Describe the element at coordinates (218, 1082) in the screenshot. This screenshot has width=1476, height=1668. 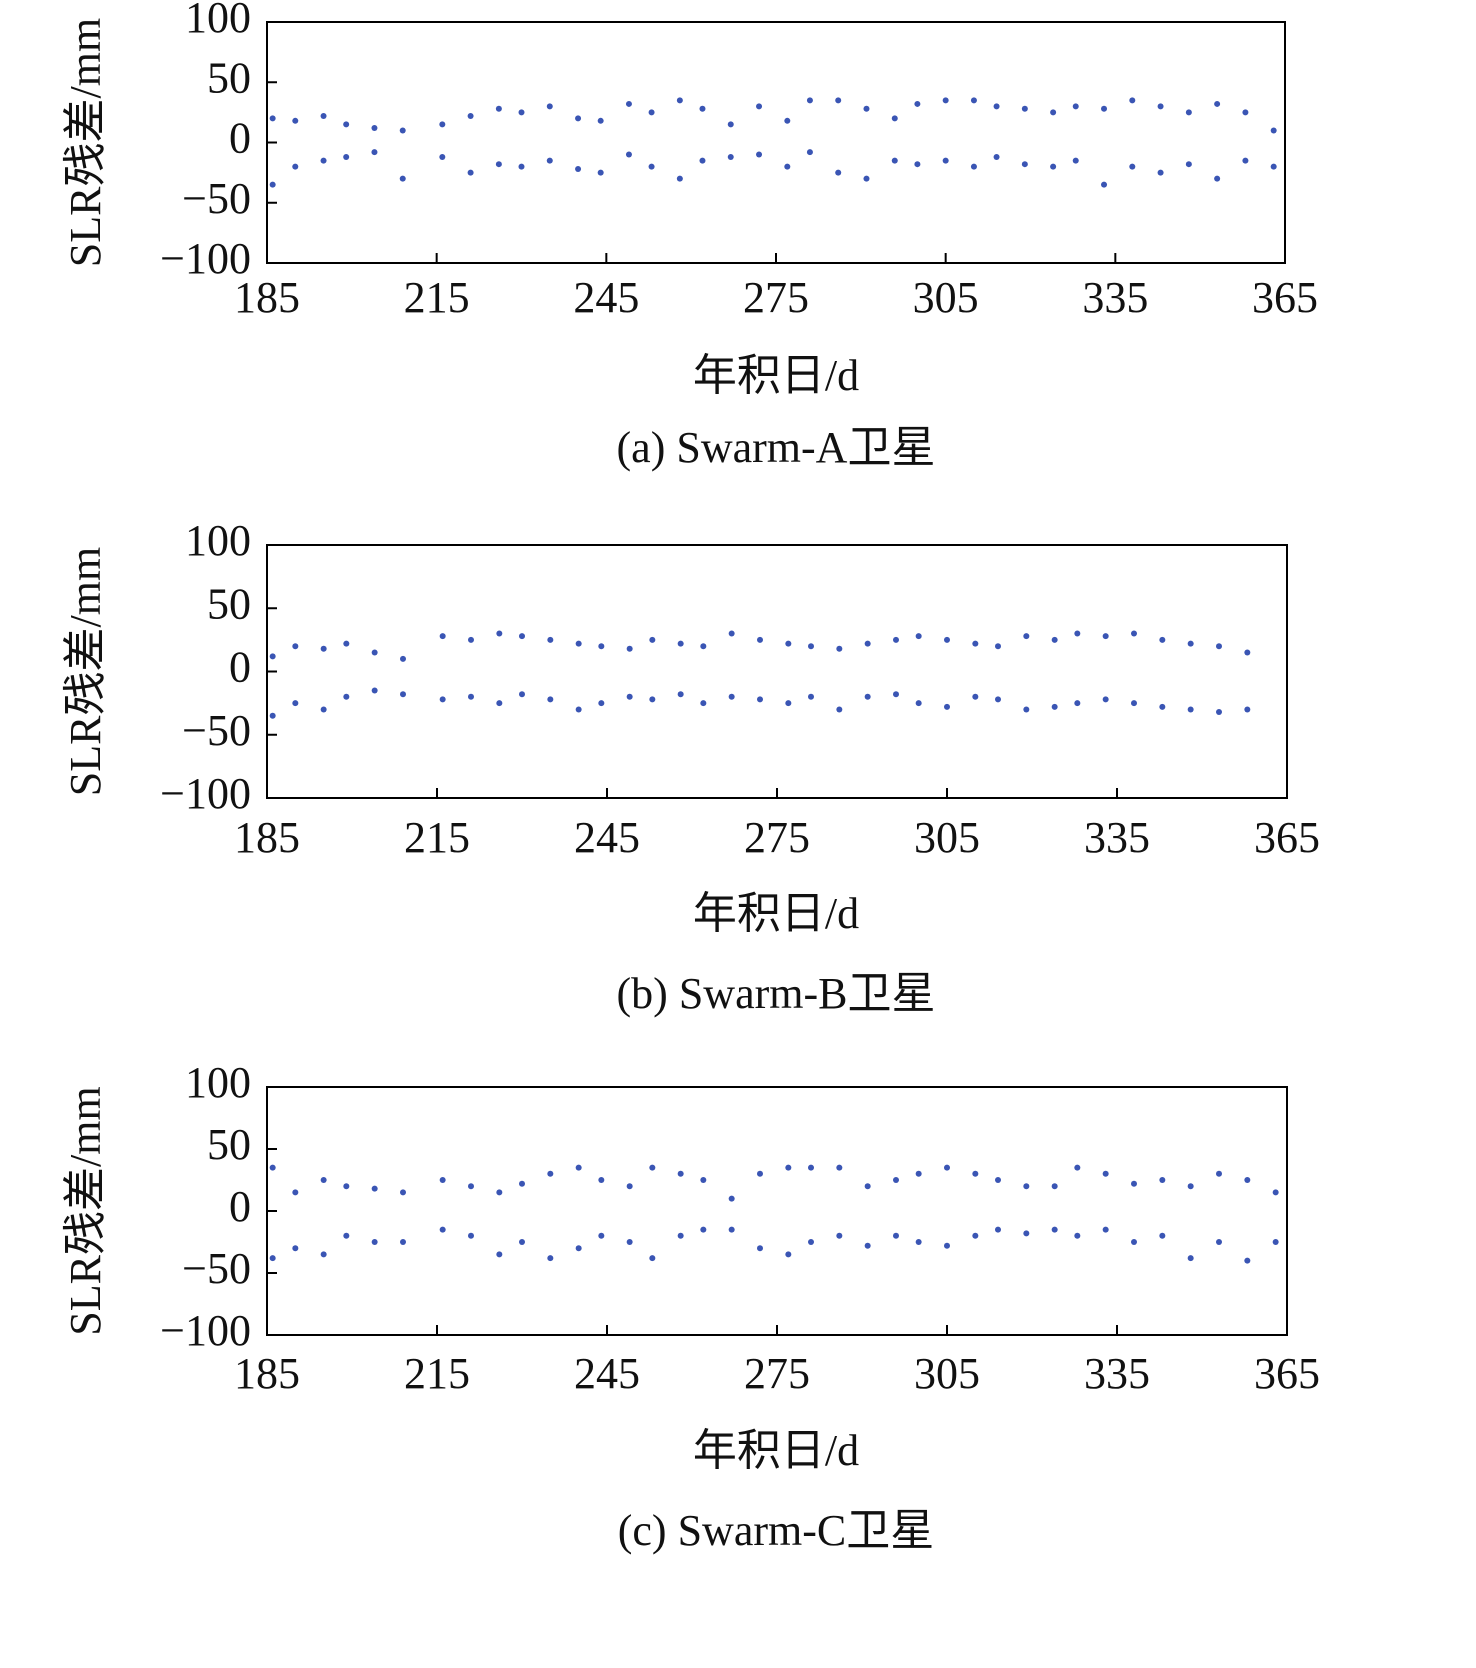
I see `y-tick-label: 100` at that location.